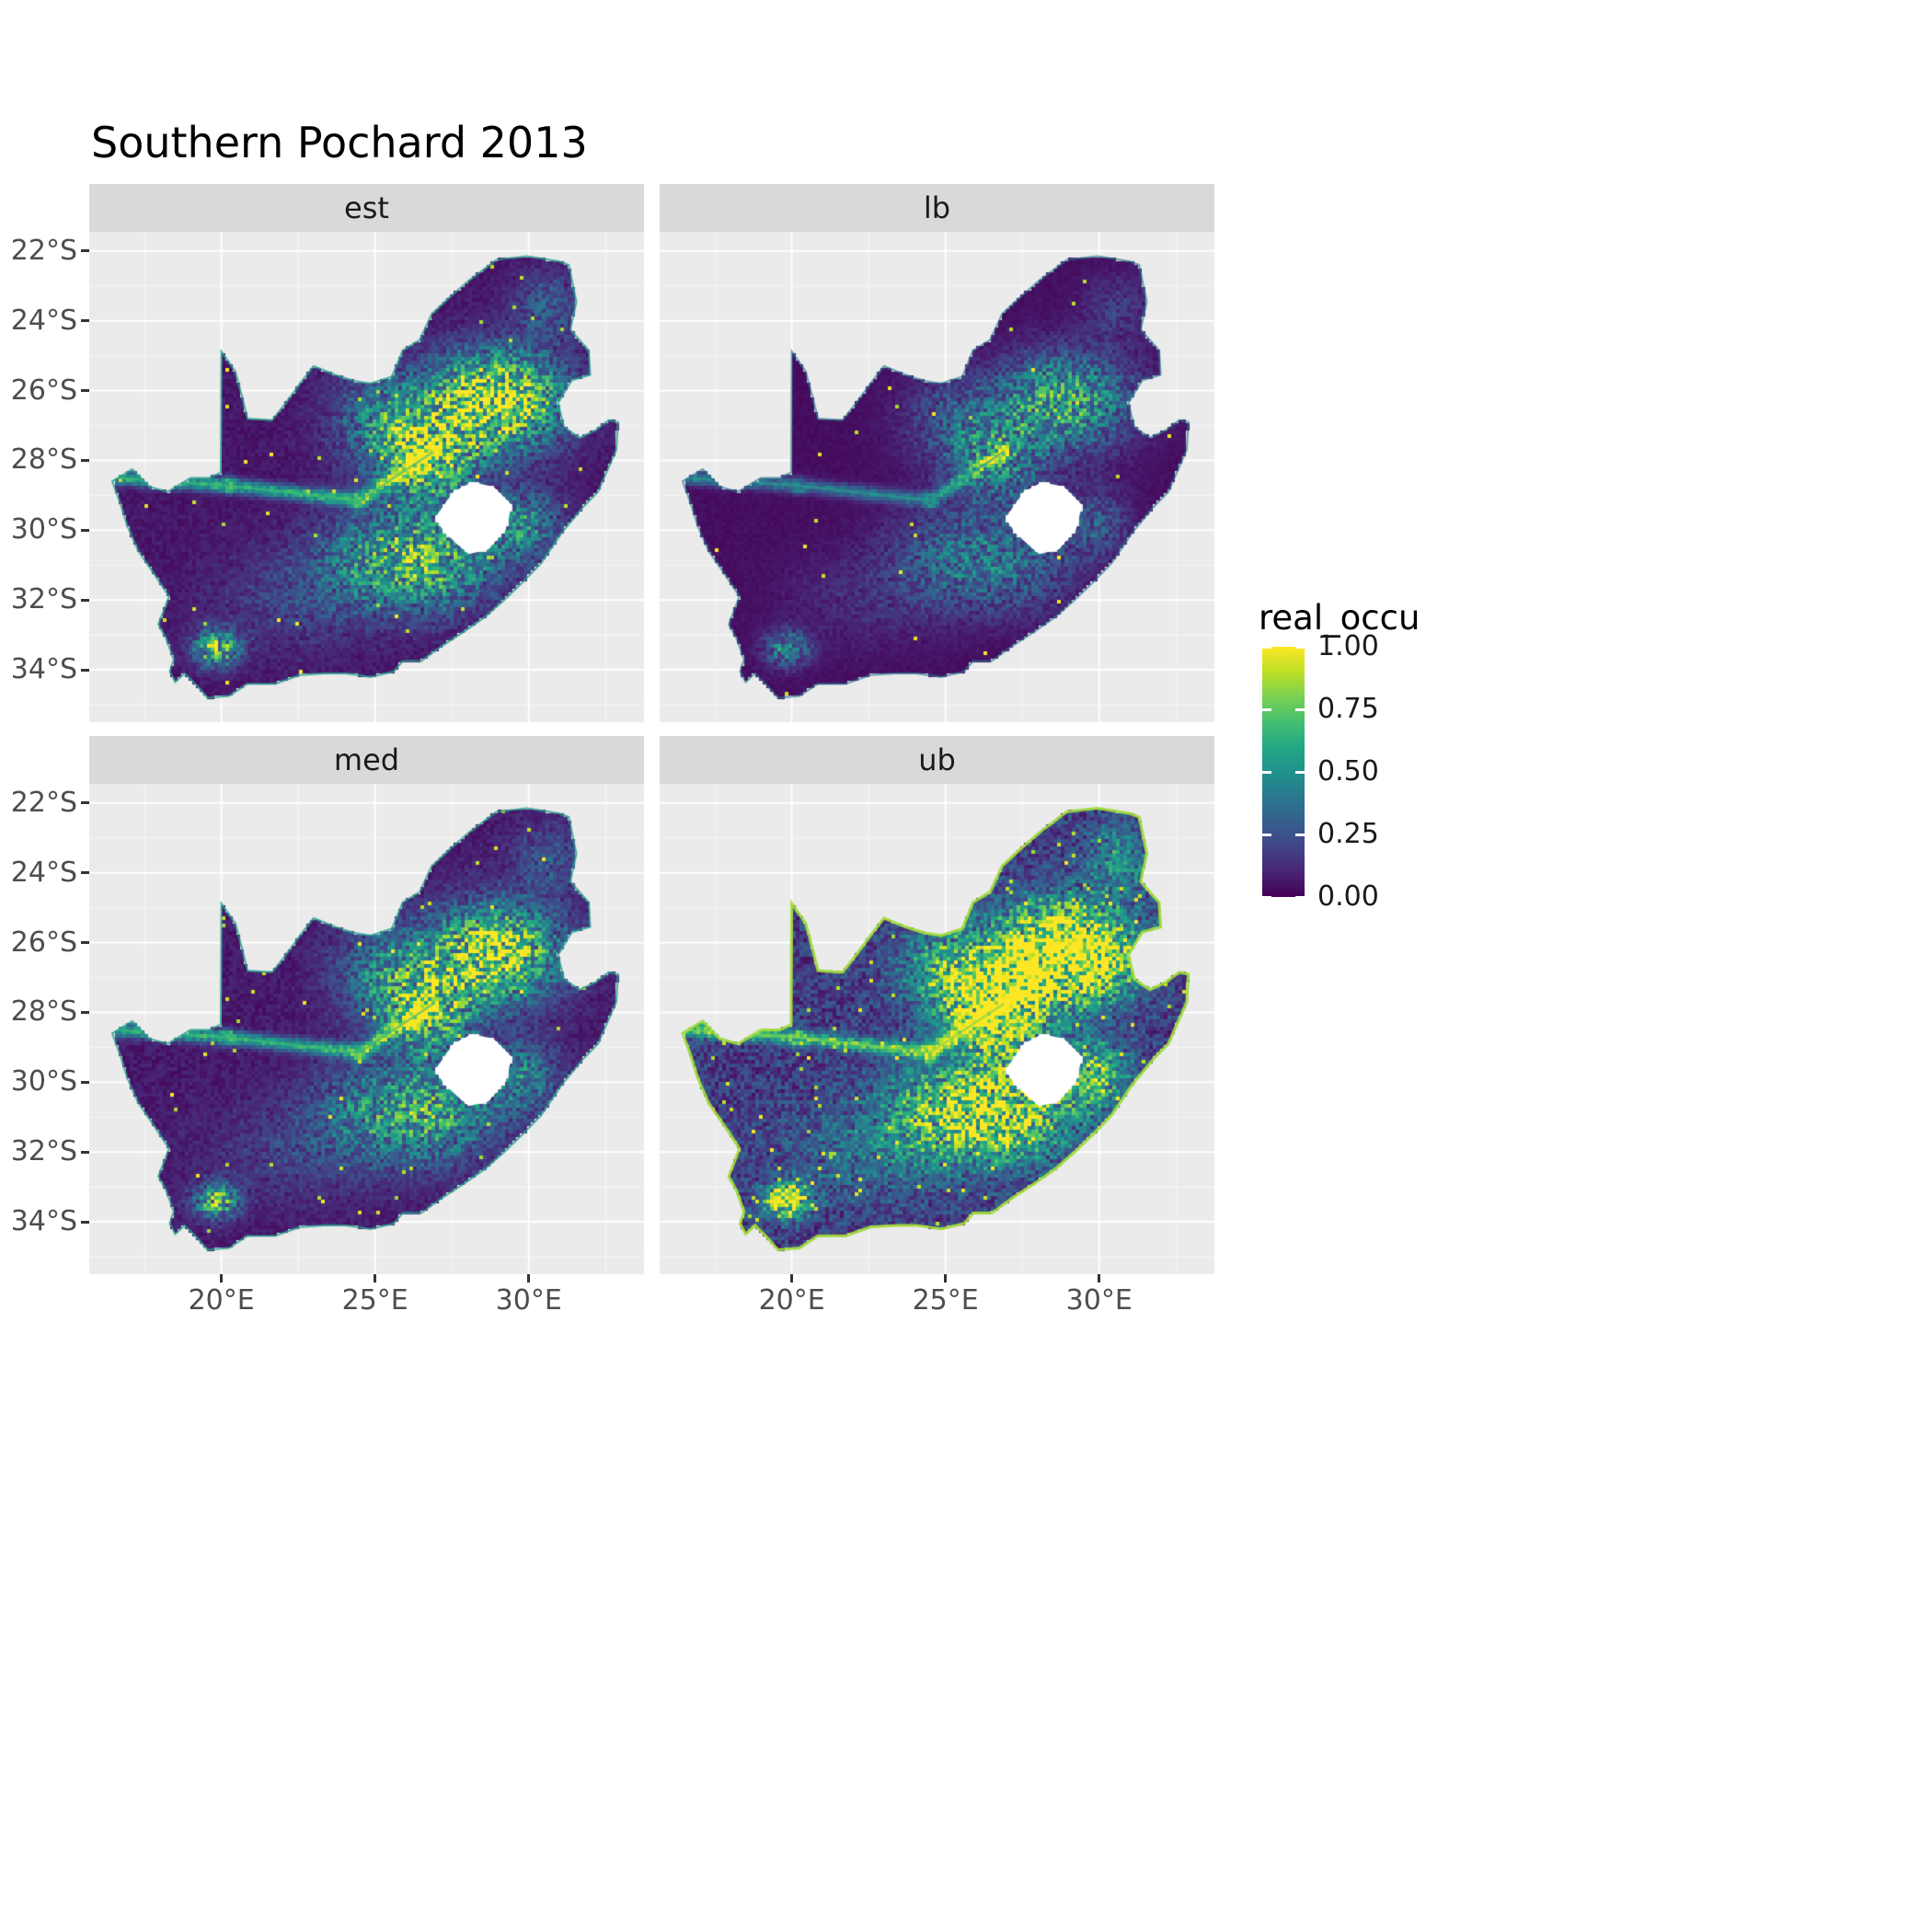 This screenshot has height=1932, width=1932. I want to click on legend-tick-label: 0.75, so click(1348, 709).